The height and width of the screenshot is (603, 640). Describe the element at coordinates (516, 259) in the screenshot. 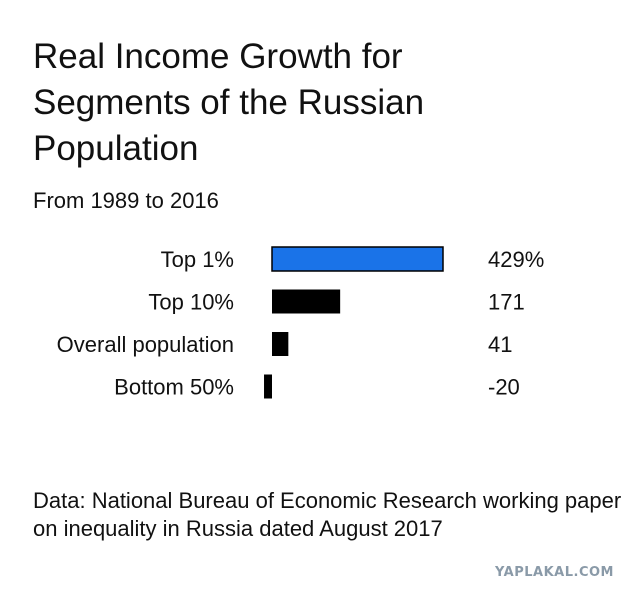

I see `value-label: 429%` at that location.